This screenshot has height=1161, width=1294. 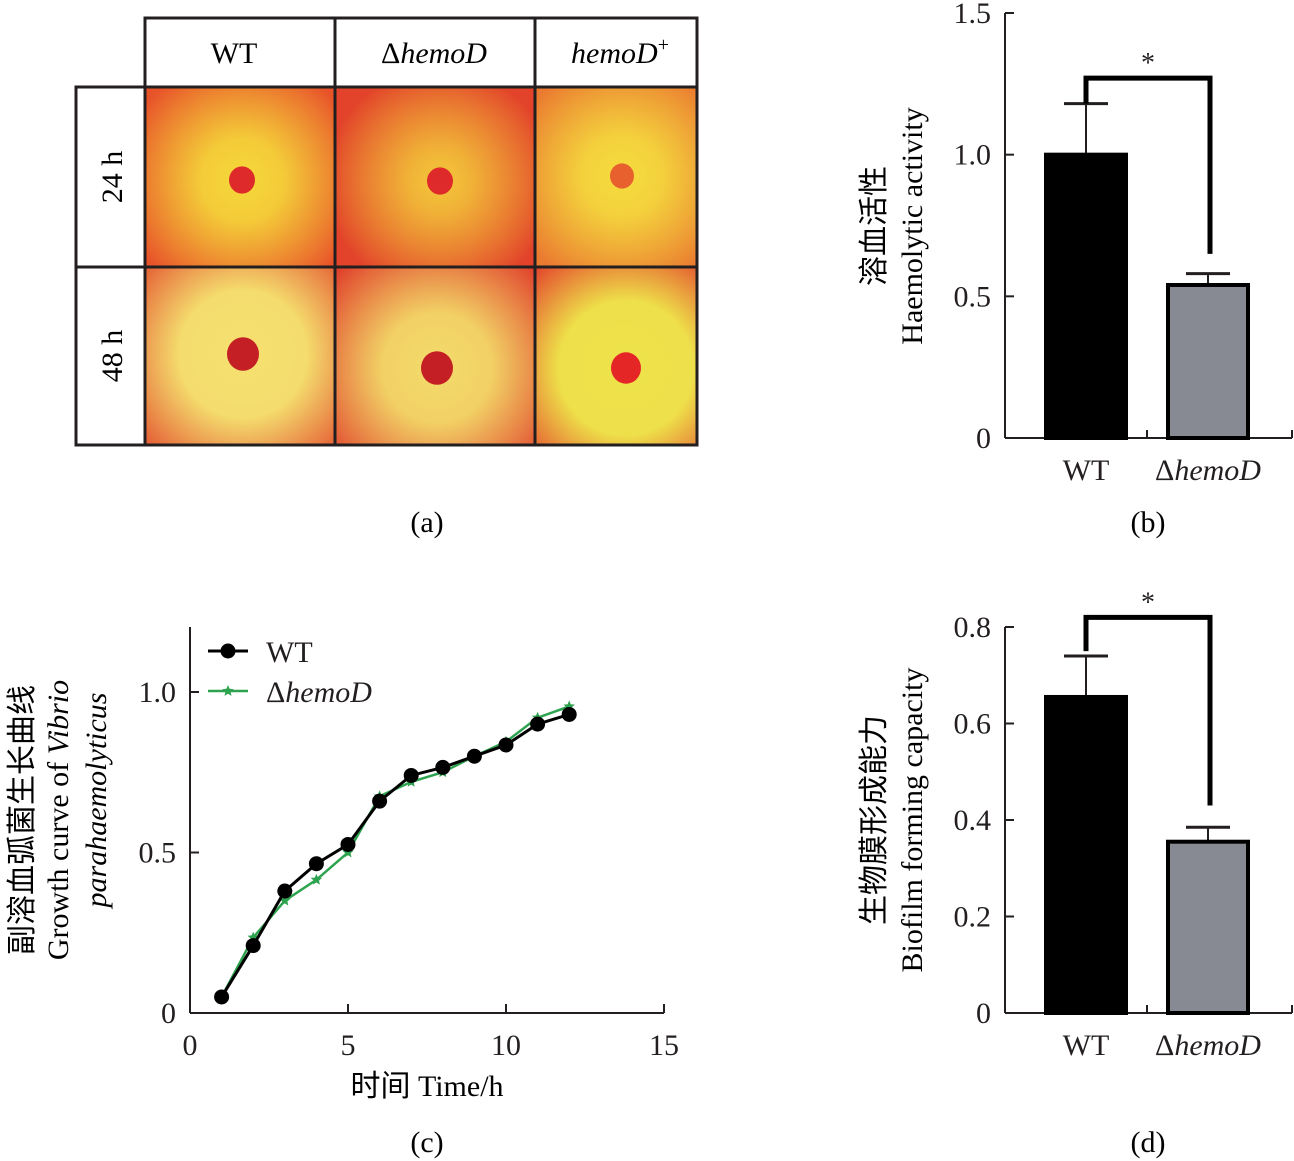 I want to click on haemolysis-halo, so click(x=616, y=356).